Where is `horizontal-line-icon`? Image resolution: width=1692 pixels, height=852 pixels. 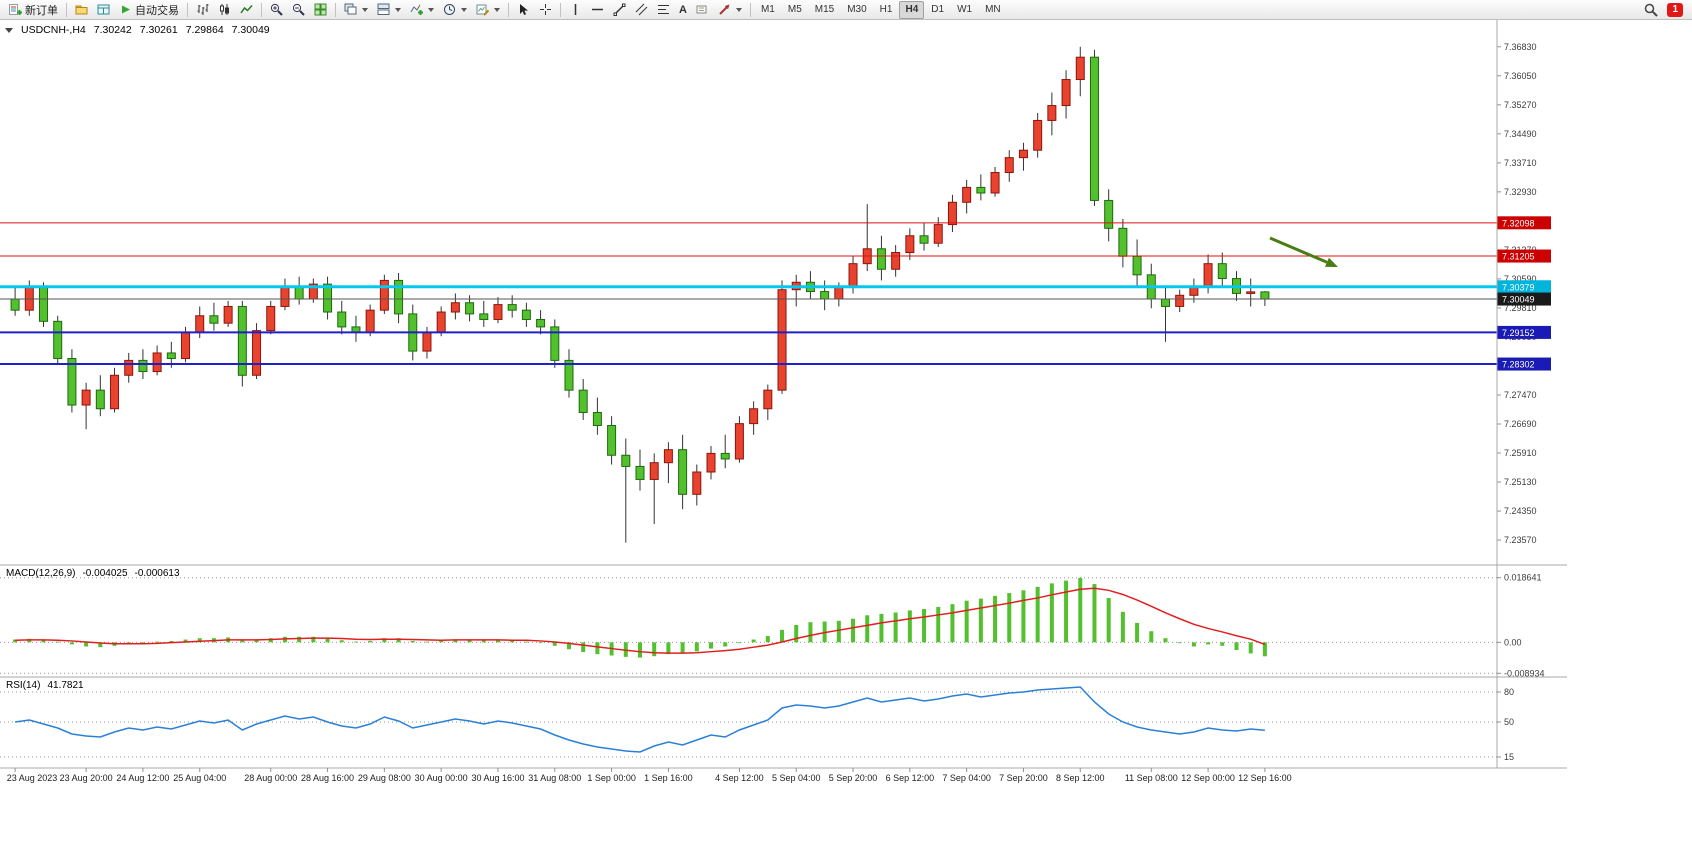 horizontal-line-icon is located at coordinates (597, 9).